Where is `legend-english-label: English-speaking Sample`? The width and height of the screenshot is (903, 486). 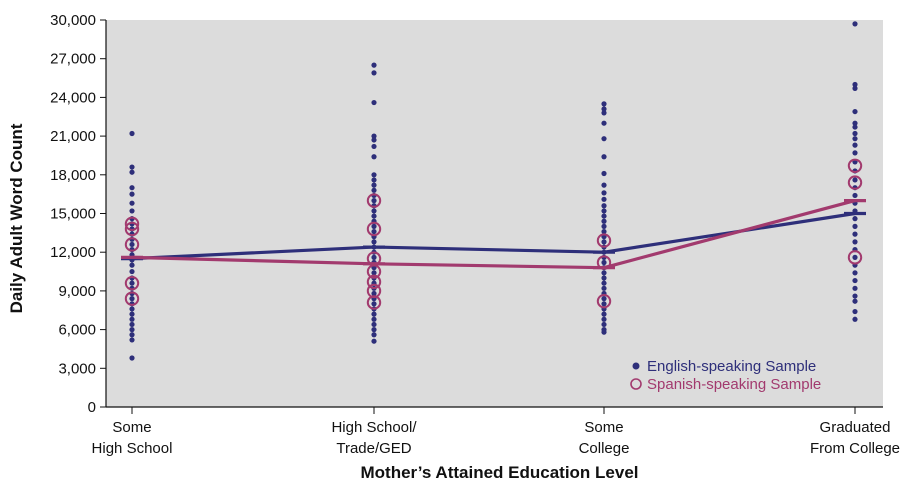
legend-english-label: English-speaking Sample is located at coordinates (731, 366).